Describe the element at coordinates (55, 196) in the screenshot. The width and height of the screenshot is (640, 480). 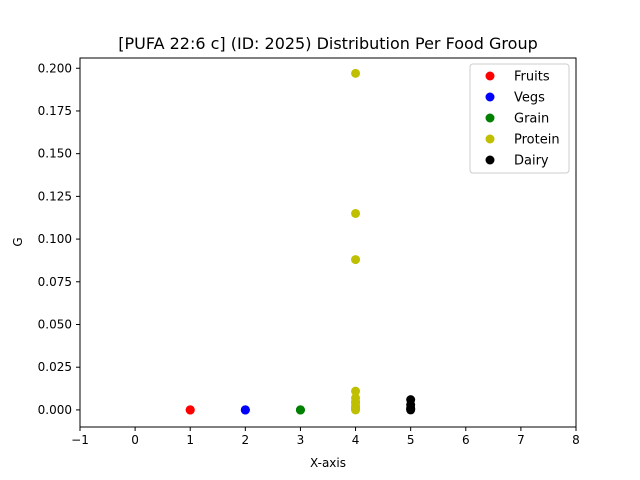
I see `y-tick-label: 0.125` at that location.